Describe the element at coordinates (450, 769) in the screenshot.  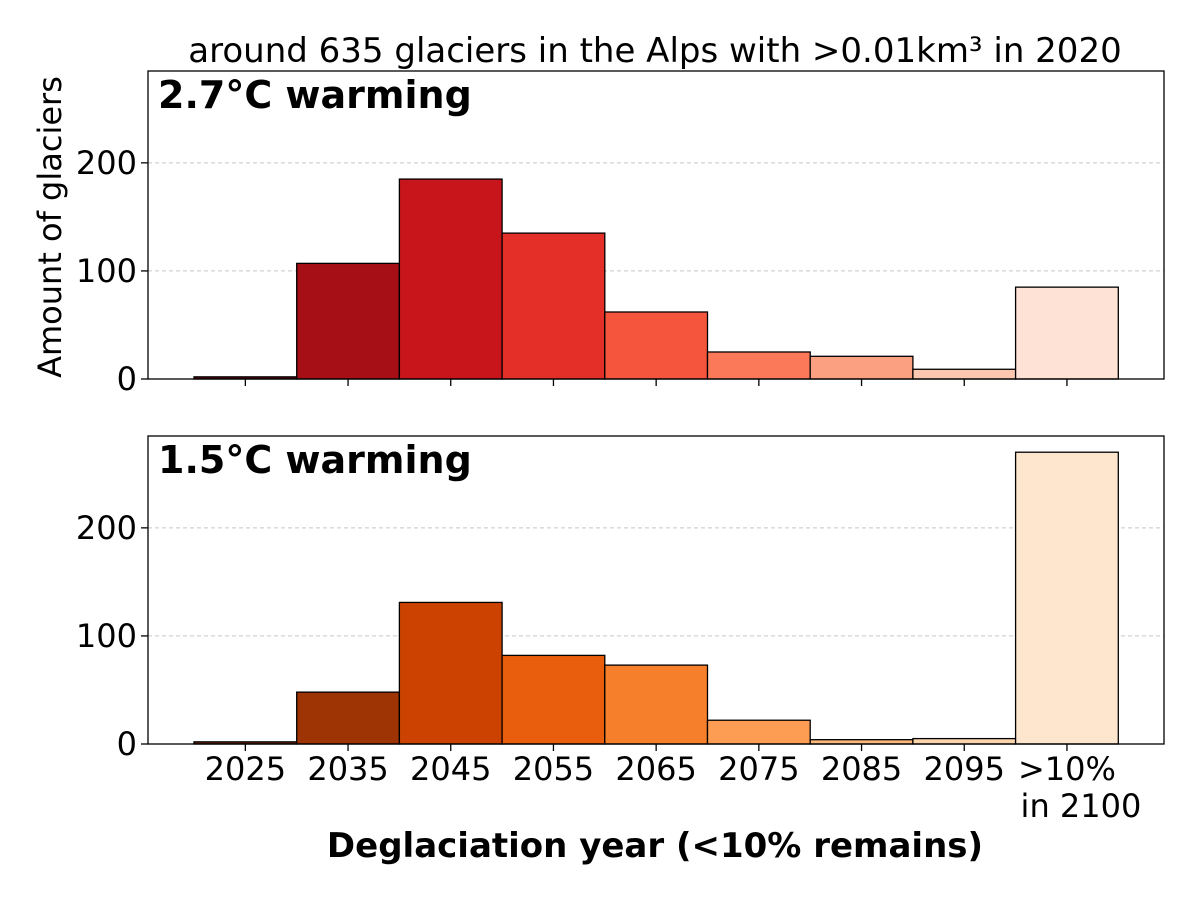
I see `x-tick-label: 2045` at that location.